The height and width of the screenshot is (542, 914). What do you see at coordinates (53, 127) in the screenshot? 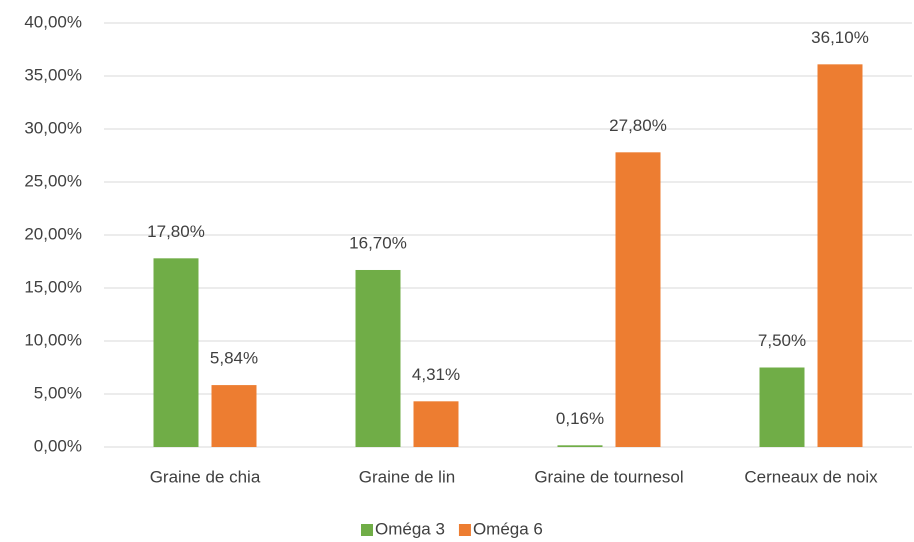
I see `y-tick-label: 30,00%` at bounding box center [53, 127].